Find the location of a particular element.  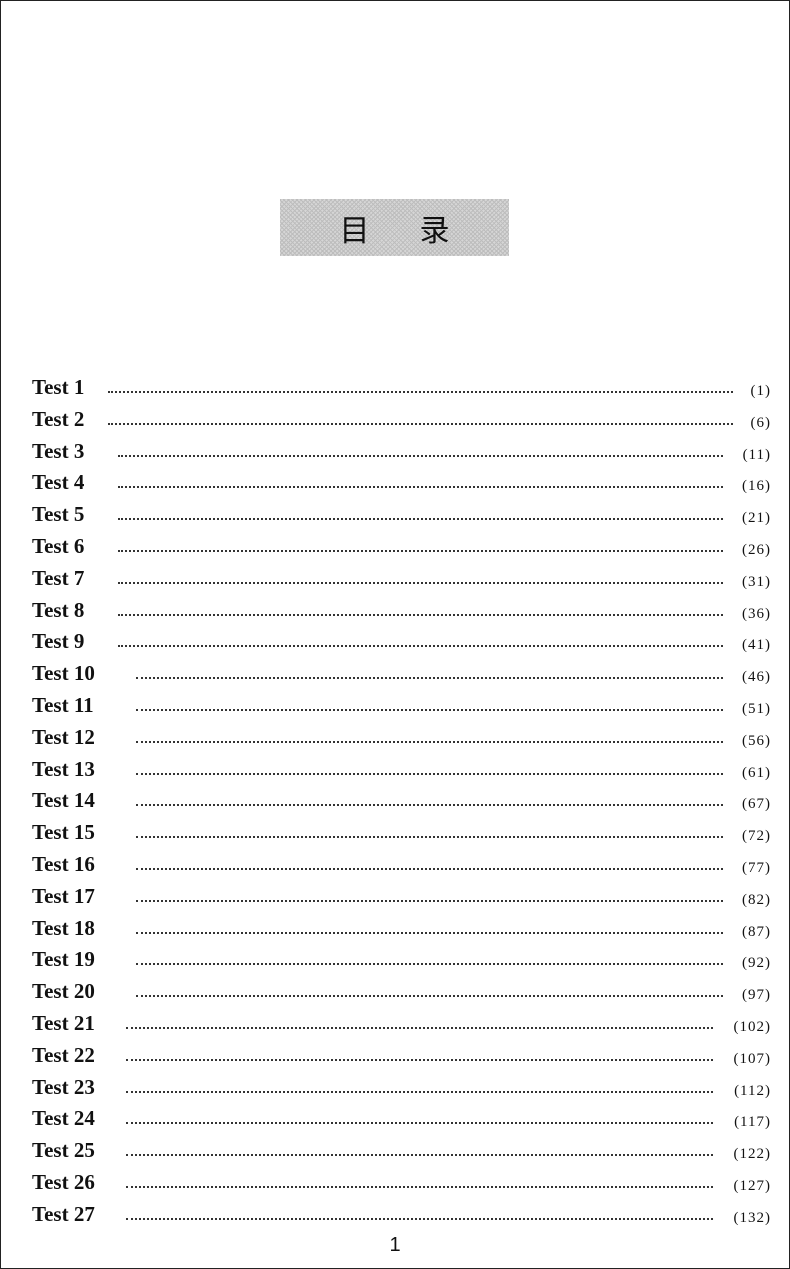

toc-entry-label: Test 8 is located at coordinates (58, 609).